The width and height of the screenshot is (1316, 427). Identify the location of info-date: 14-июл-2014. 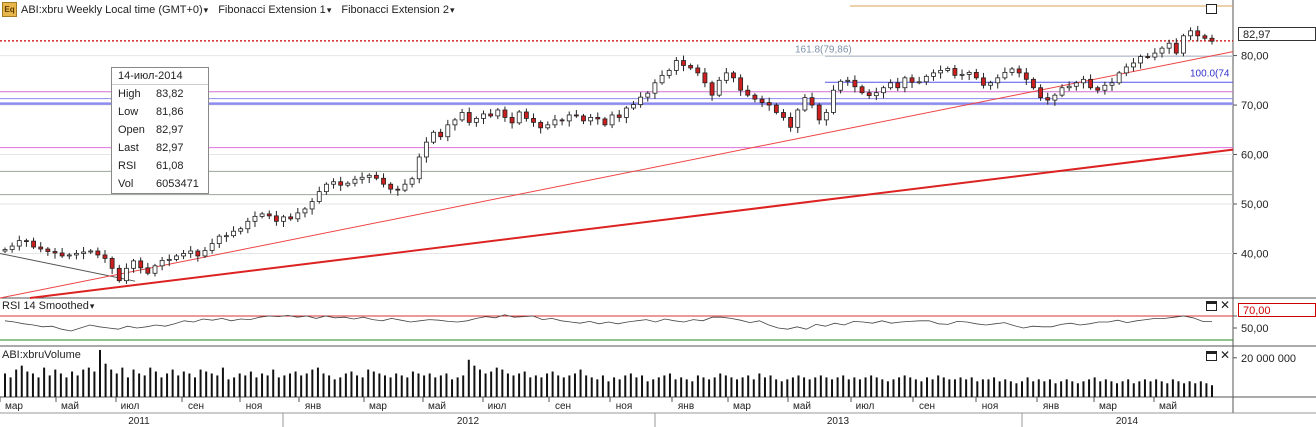
(160, 76).